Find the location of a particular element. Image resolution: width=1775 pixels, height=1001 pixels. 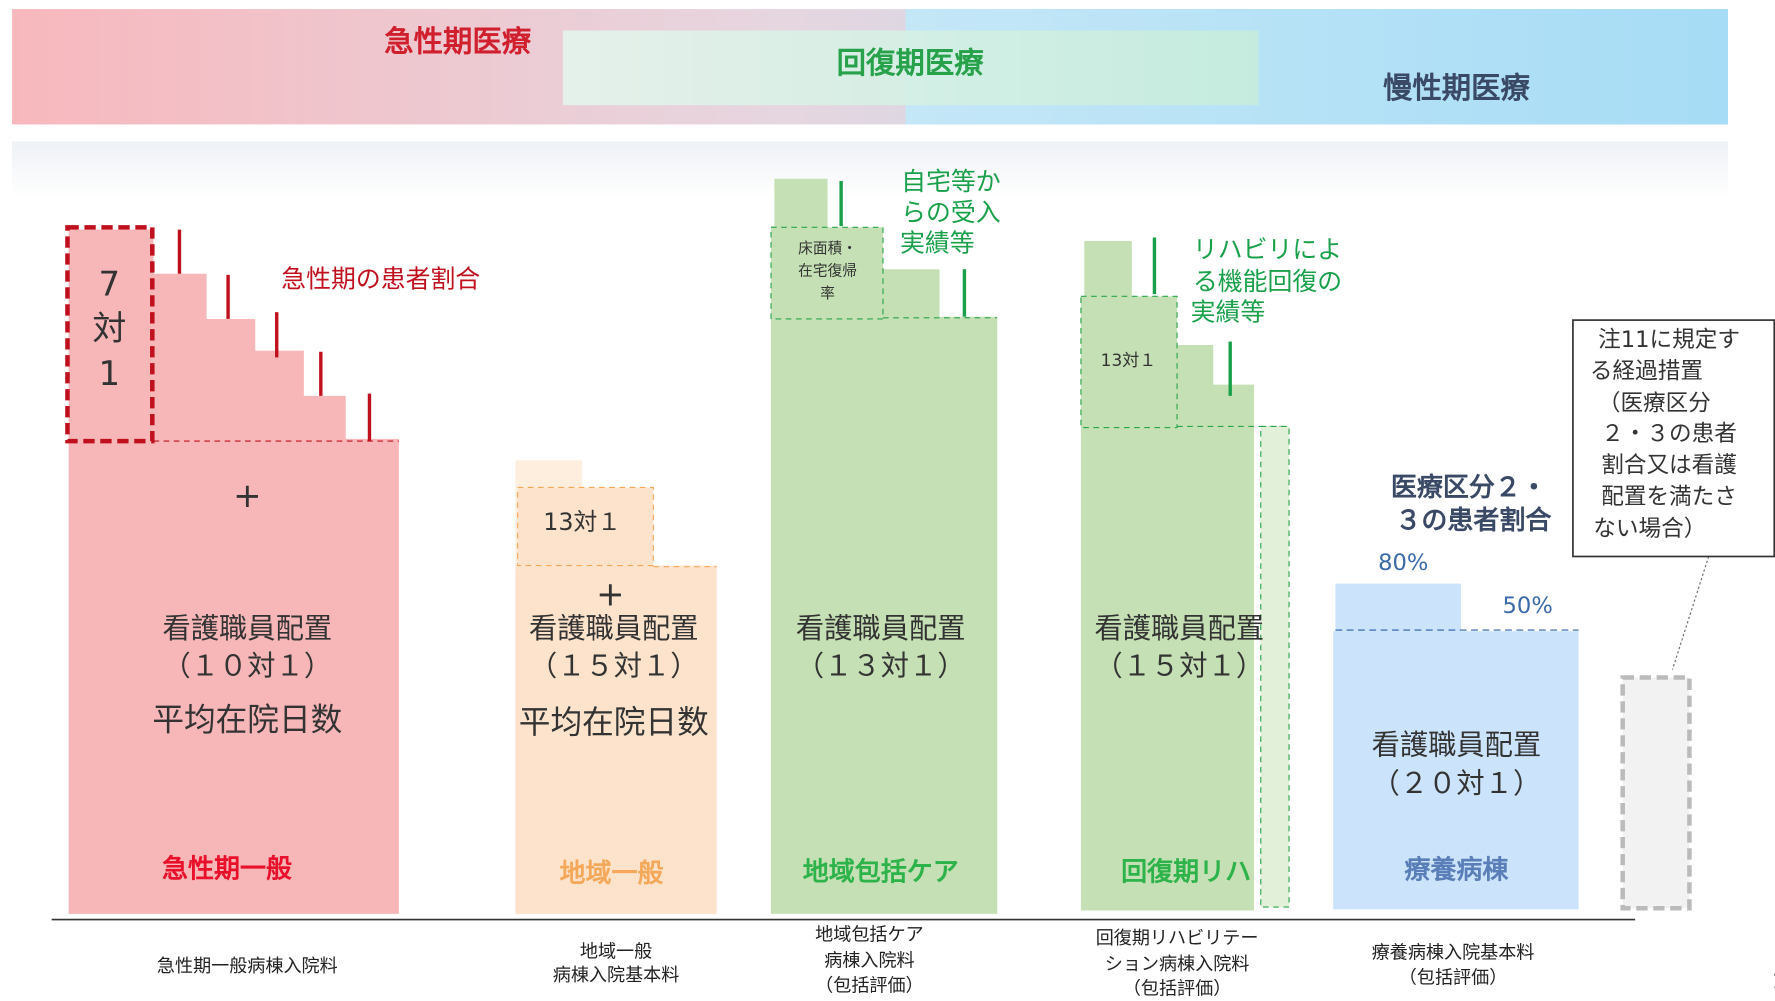

box-text: 7 is located at coordinates (110, 285).